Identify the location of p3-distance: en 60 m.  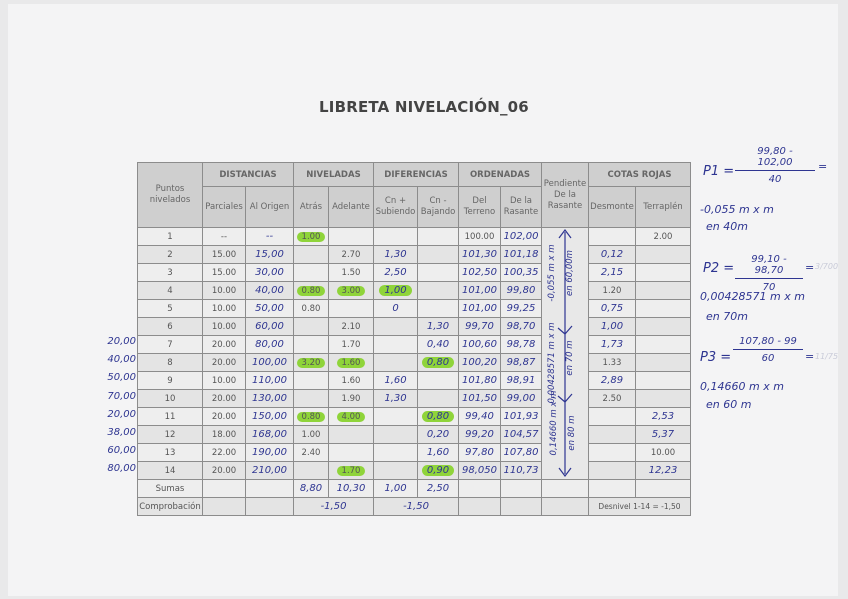
(729, 404).